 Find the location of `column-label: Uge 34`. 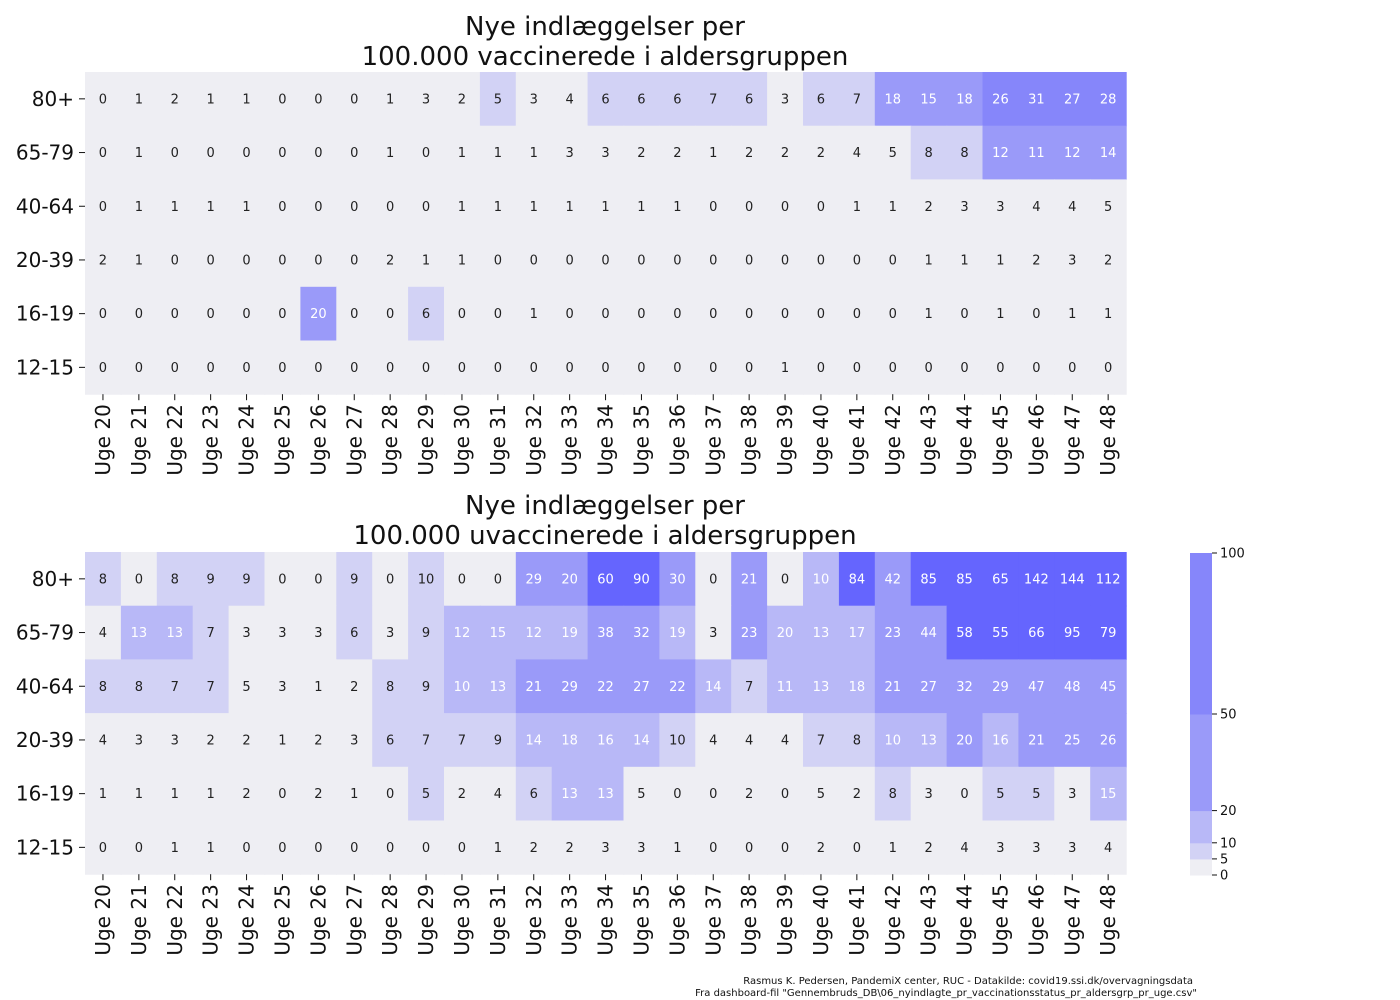

column-label: Uge 34 is located at coordinates (606, 919).